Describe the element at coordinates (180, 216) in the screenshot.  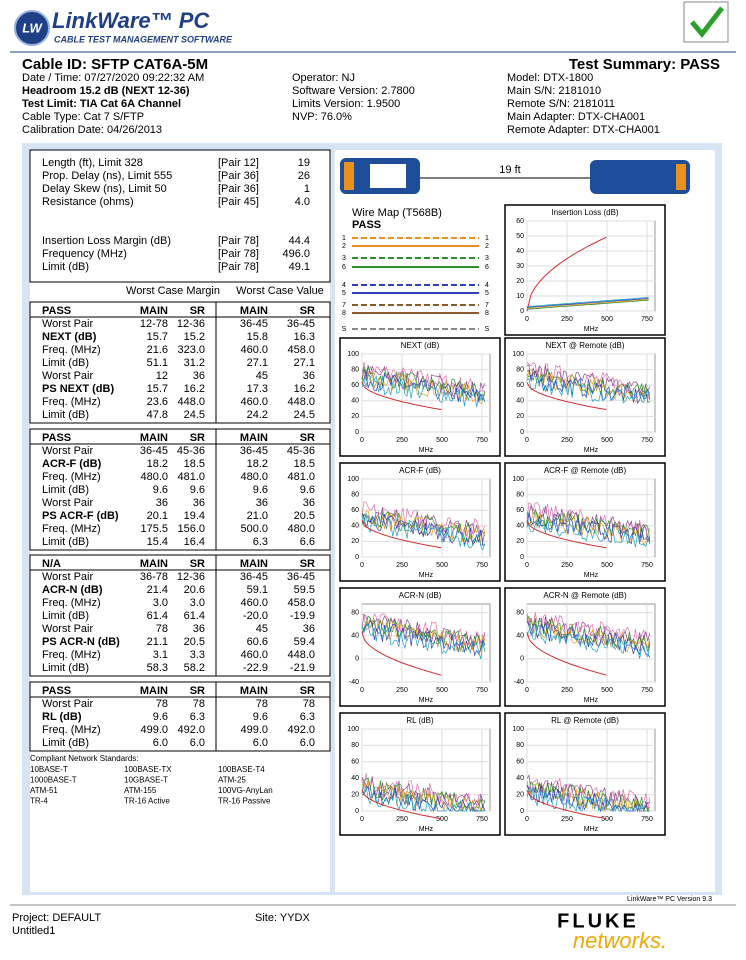
I see `limits-box` at that location.